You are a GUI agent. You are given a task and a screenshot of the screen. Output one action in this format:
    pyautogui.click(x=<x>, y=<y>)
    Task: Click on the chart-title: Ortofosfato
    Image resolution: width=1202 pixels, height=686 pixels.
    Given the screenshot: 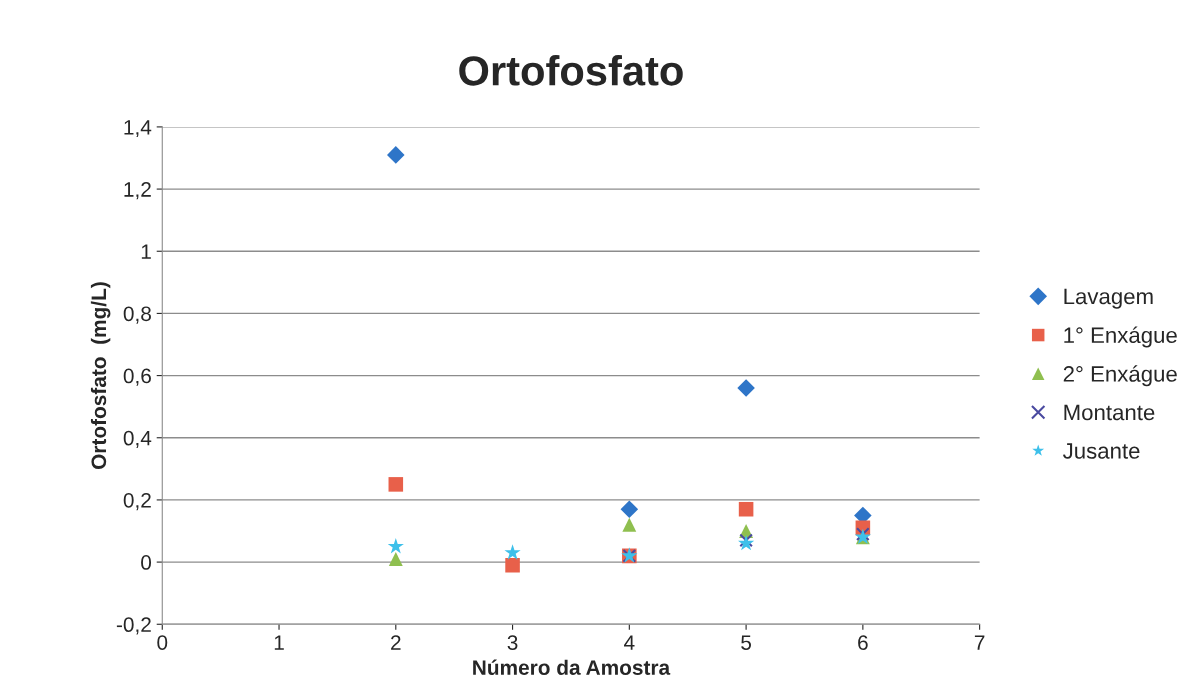 What is the action you would take?
    pyautogui.click(x=571, y=70)
    